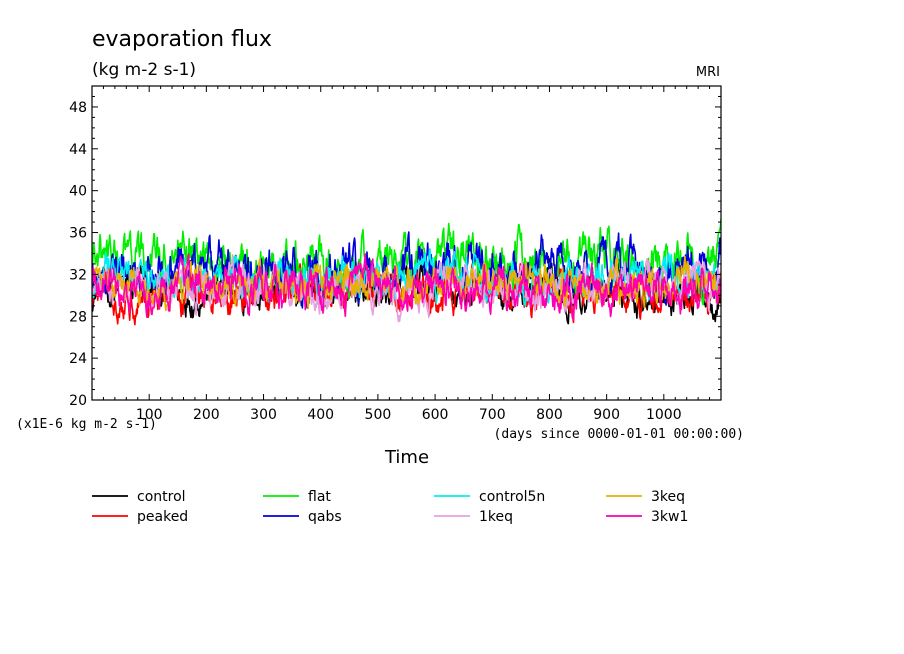 This screenshot has width=904, height=654. What do you see at coordinates (320, 415) in the screenshot?
I see `x-tick-label: 400` at bounding box center [320, 415].